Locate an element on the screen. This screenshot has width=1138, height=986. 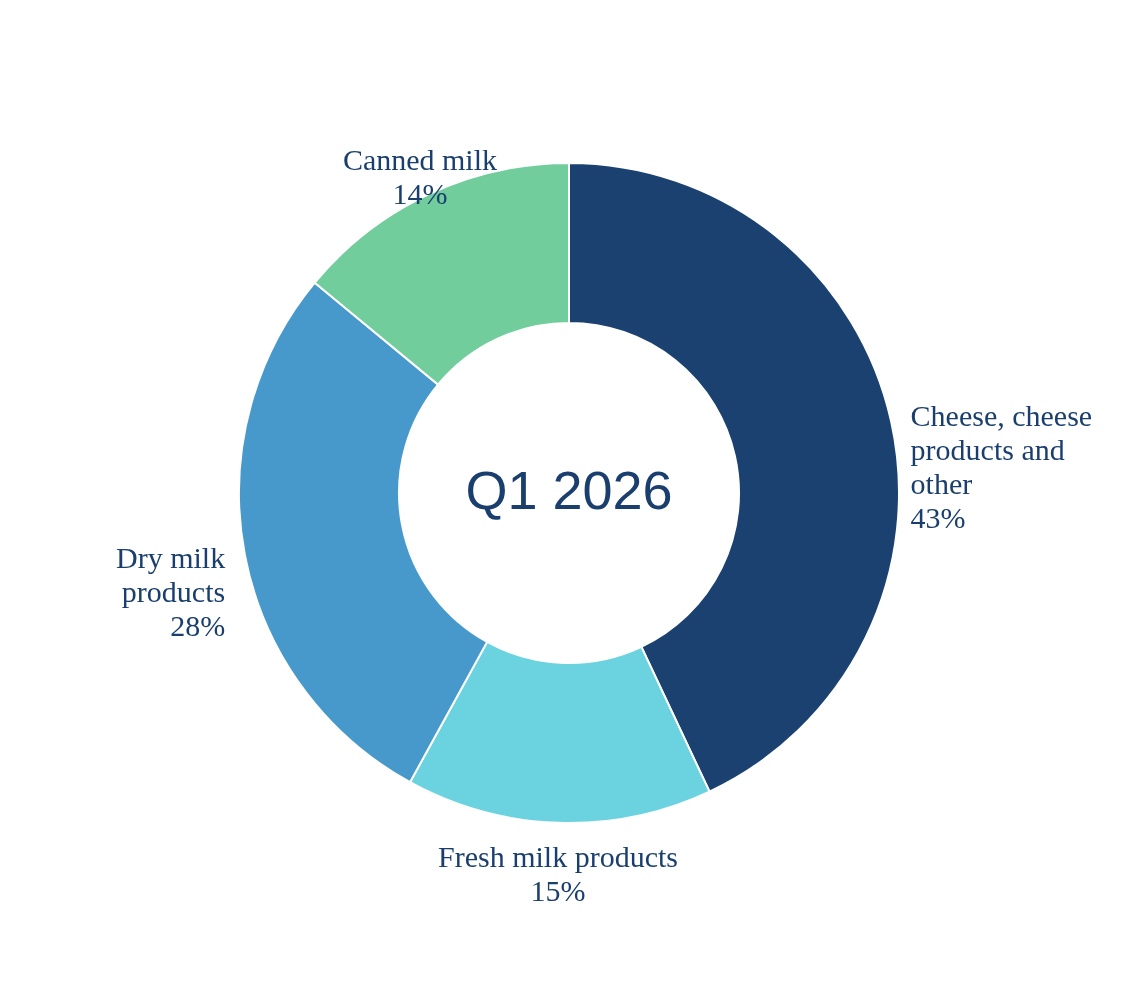
data-label: 15% is located at coordinates (558, 890).